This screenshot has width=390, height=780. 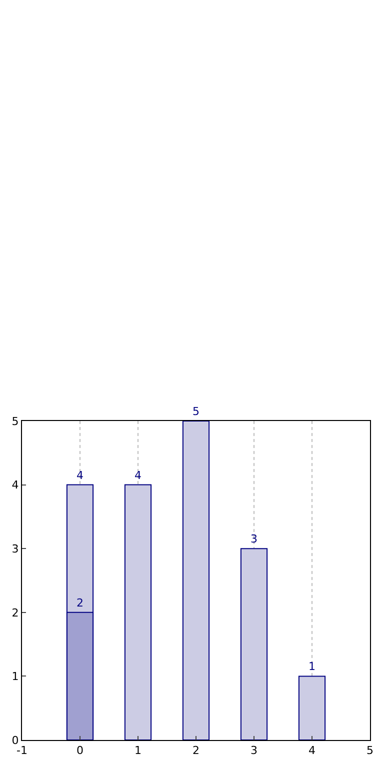 I want to click on data-label: 1, so click(x=312, y=667).